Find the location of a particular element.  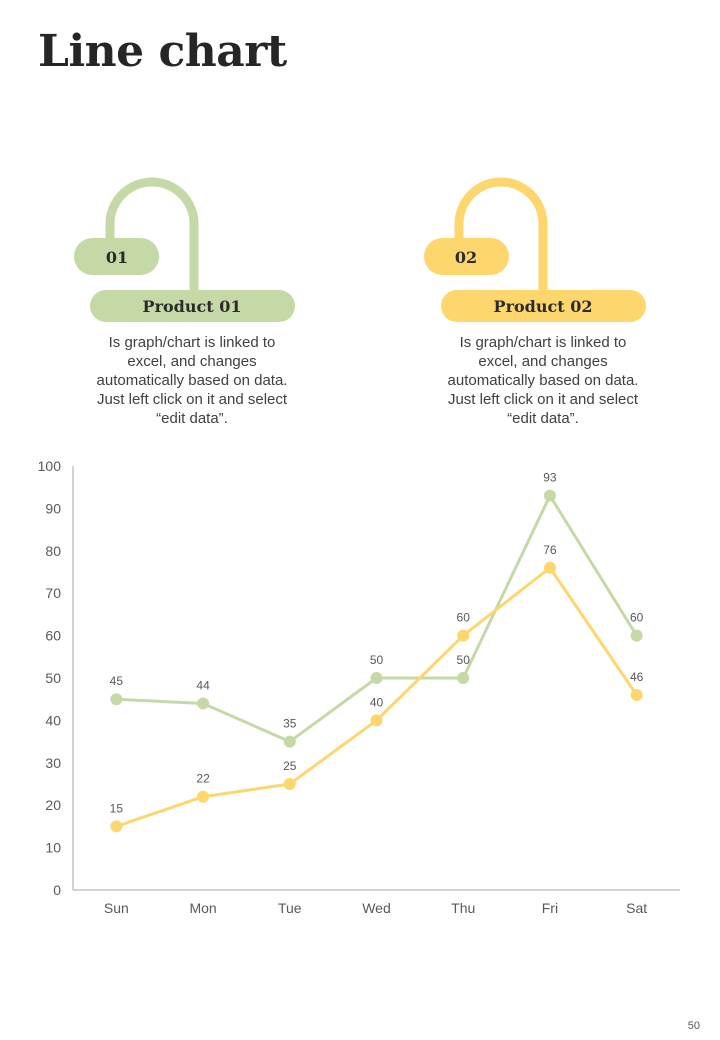

product-01-number: 01 is located at coordinates (117, 257).